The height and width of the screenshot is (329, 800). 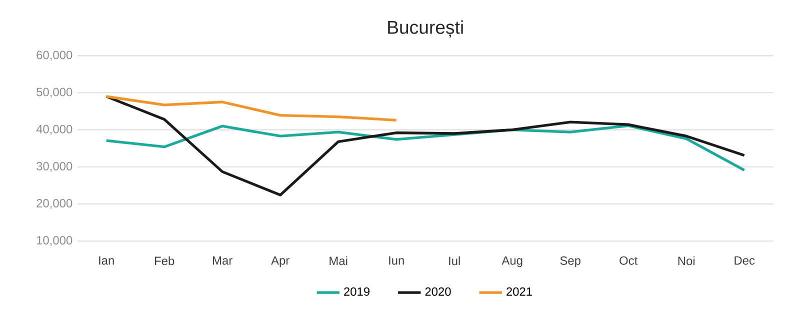 I want to click on x-tick-label: Oct, so click(x=629, y=260).